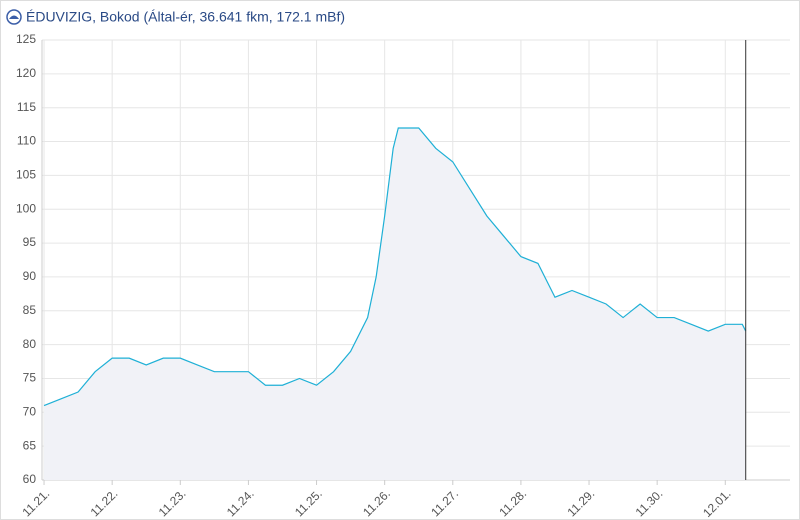 The width and height of the screenshot is (800, 520). Describe the element at coordinates (26, 73) in the screenshot. I see `y-tick-label: 120` at that location.